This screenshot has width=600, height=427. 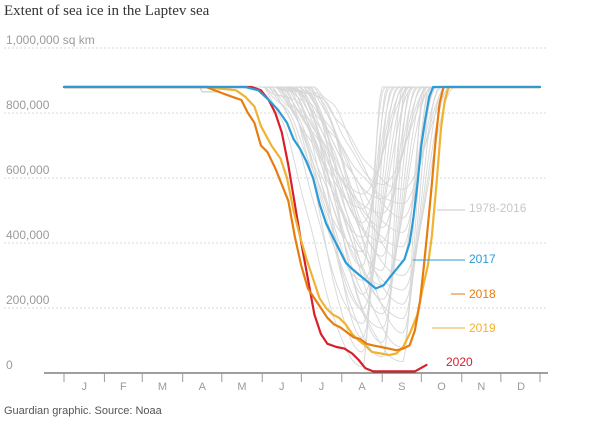 I want to click on month-label: O, so click(x=441, y=387).